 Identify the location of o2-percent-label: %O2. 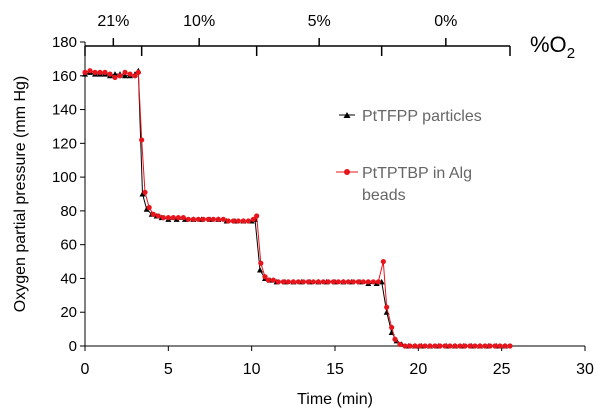
(552, 47).